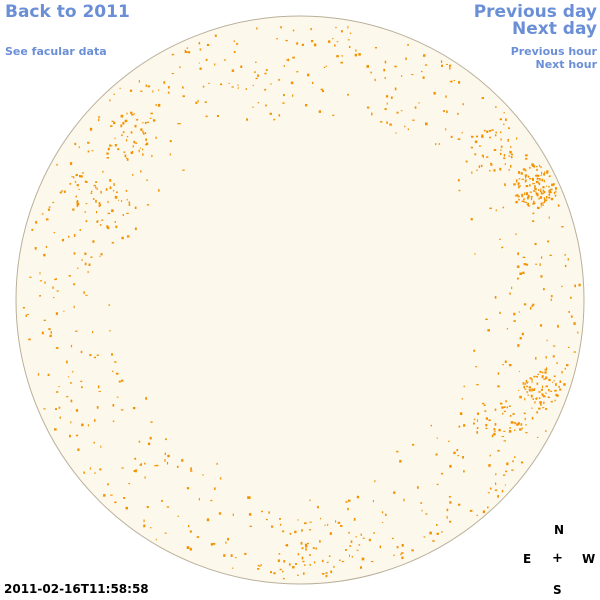 This screenshot has height=600, width=600. I want to click on next-hour-link: Next hour, so click(566, 64).